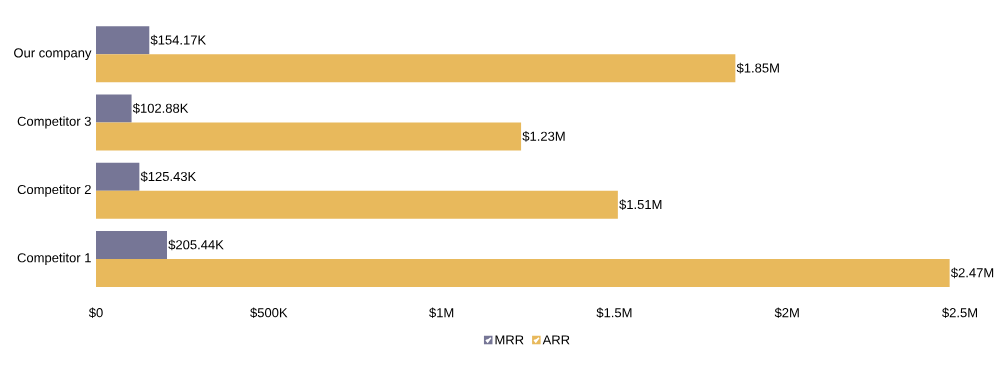 The width and height of the screenshot is (1008, 381). What do you see at coordinates (95, 313) in the screenshot?
I see `x-tick-label: $0` at bounding box center [95, 313].